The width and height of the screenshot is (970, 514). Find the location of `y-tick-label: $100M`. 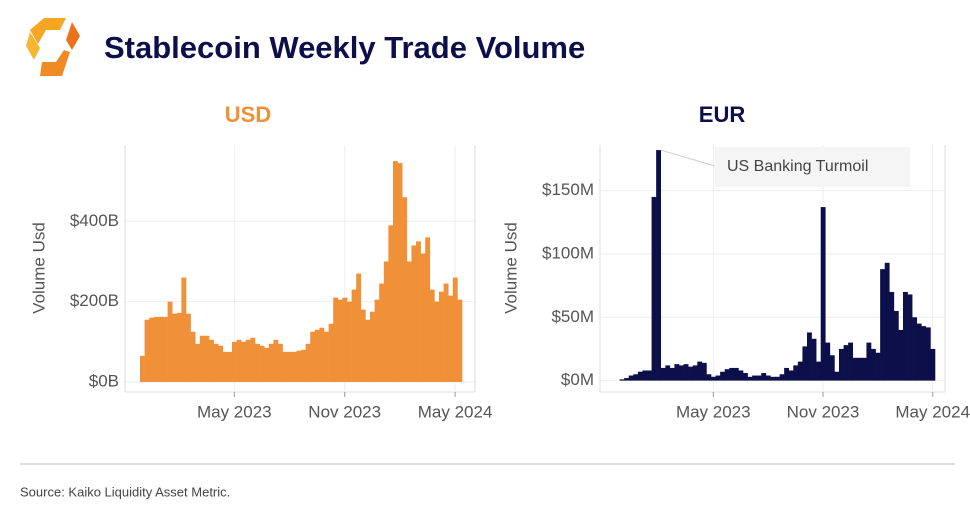

y-tick-label: $100M is located at coordinates (568, 252).